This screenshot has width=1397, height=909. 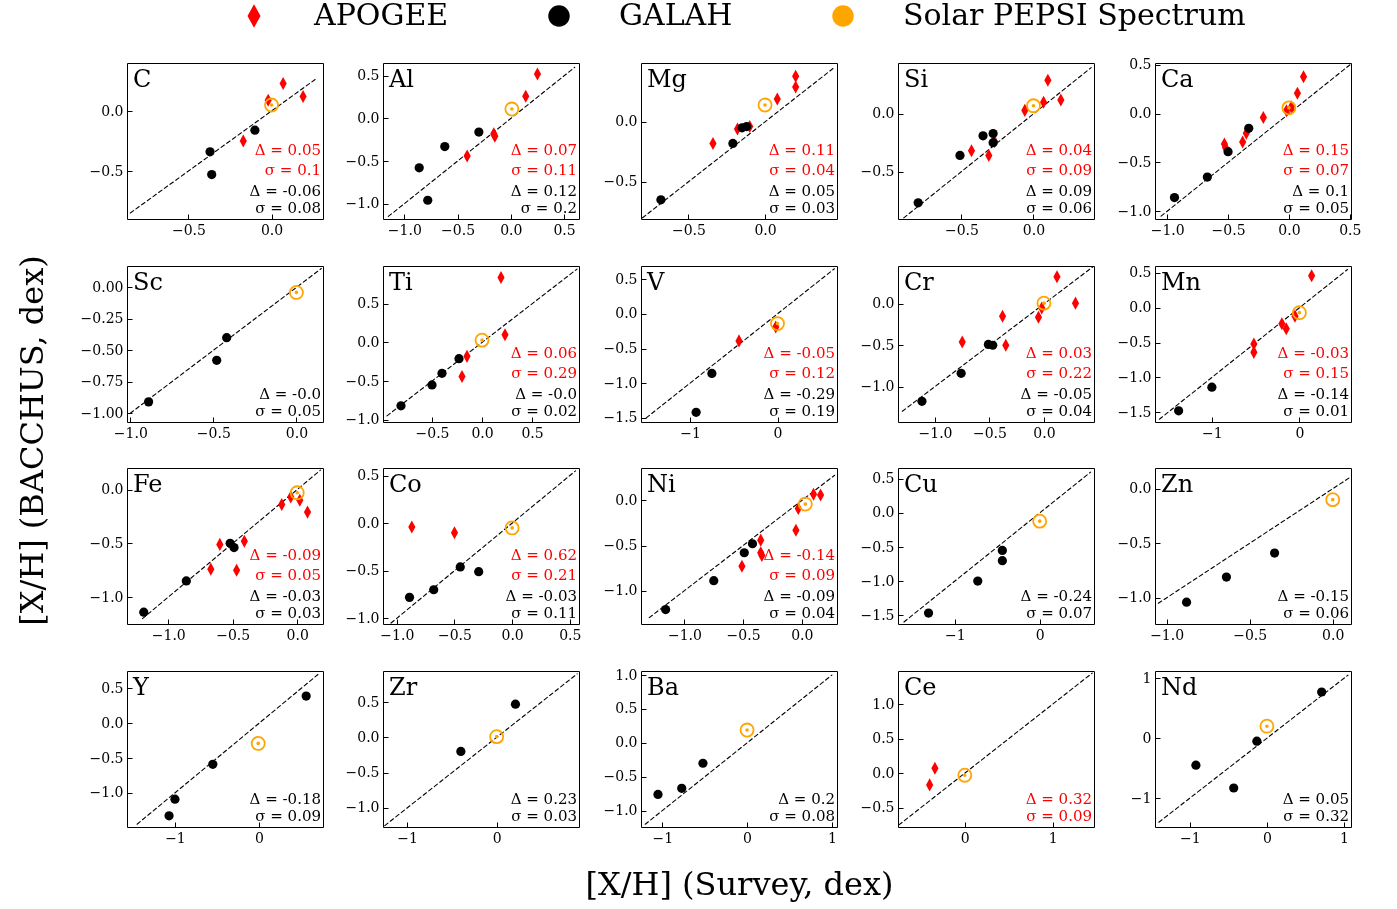 What do you see at coordinates (739, 883) in the screenshot?
I see `x-axis-title: [X/H] (Survey, dex)` at bounding box center [739, 883].